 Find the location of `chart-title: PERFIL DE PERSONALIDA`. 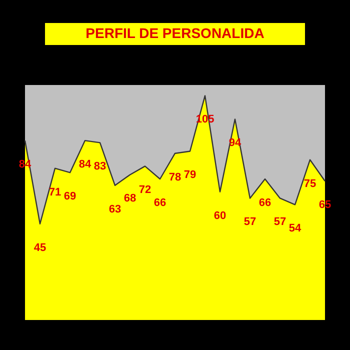

chart-title: PERFIL DE PERSONALIDA is located at coordinates (175, 33).